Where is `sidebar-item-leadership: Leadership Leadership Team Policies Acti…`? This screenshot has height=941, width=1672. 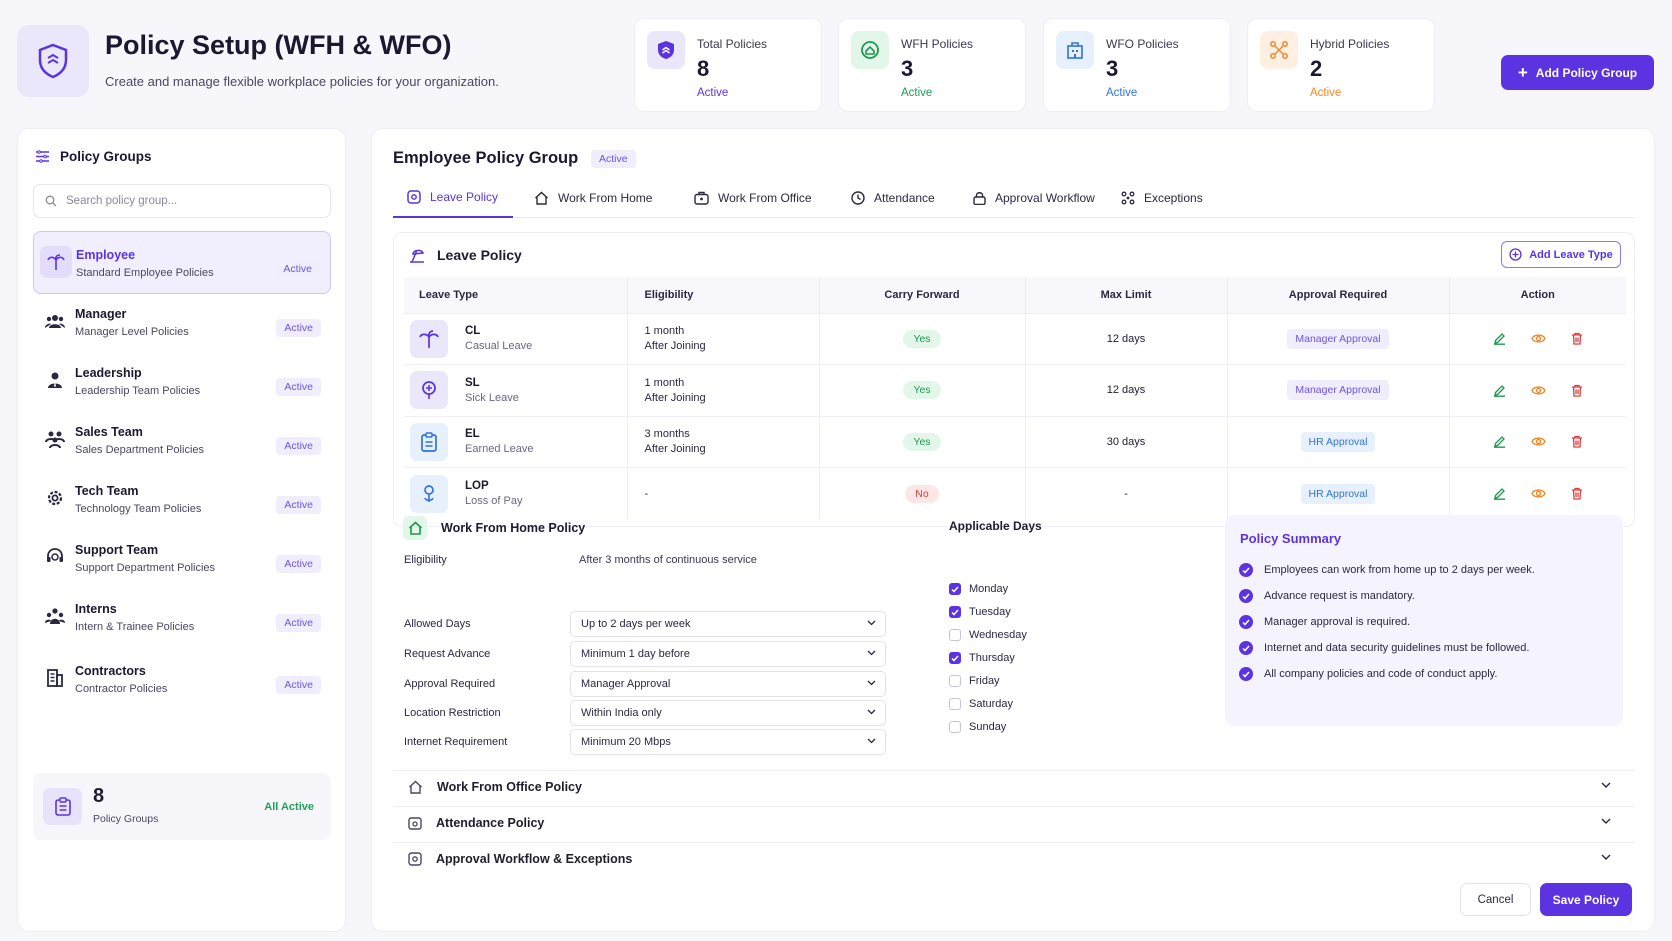
sidebar-item-leadership: Leadership Leadership Team Policies Acti… is located at coordinates (182, 381).